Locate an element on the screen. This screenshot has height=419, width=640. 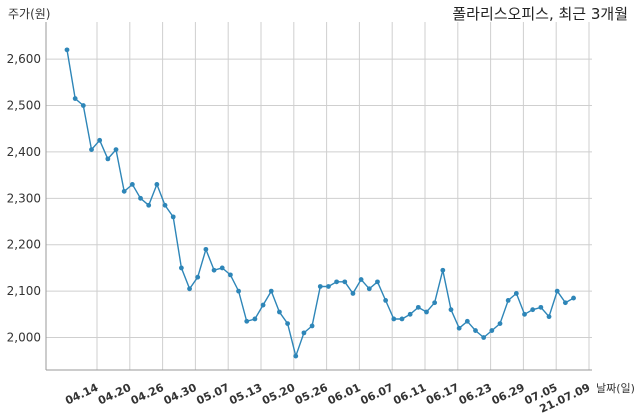
x-tick-label: 05.07 is located at coordinates (212, 394).